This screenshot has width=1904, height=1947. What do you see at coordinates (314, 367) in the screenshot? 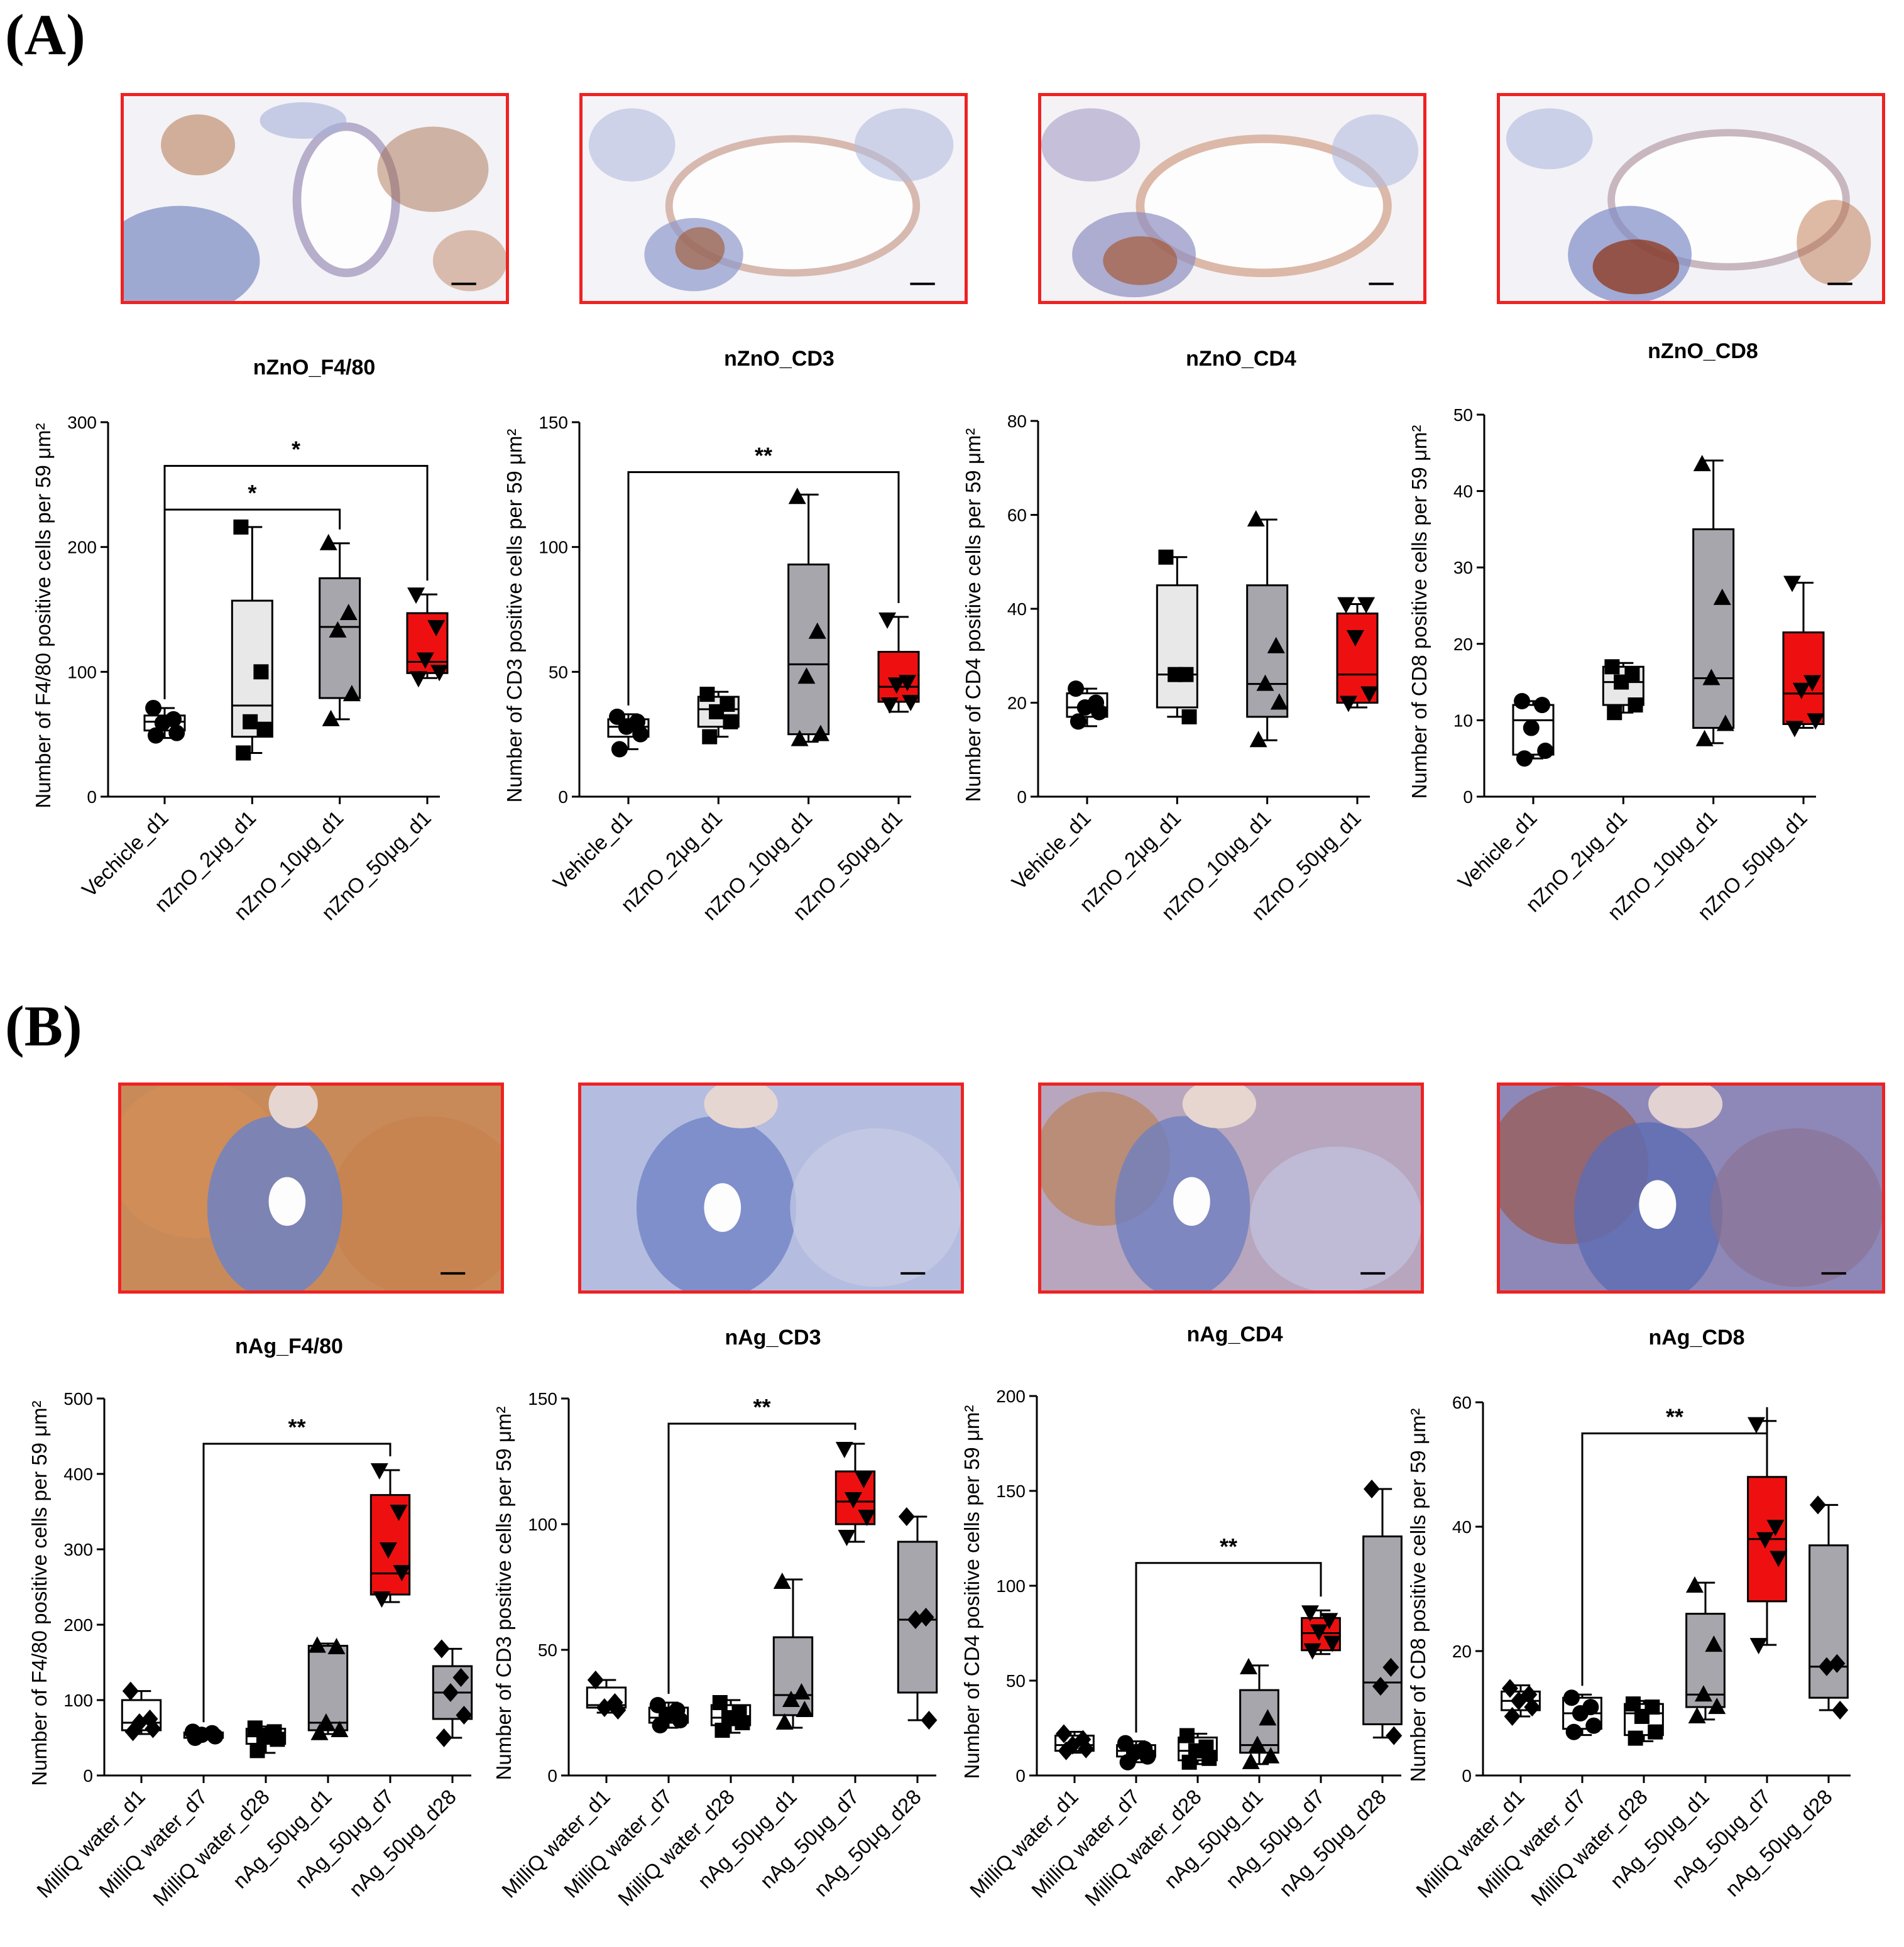
I see `a1-title: nZnO_F4/80` at bounding box center [314, 367].